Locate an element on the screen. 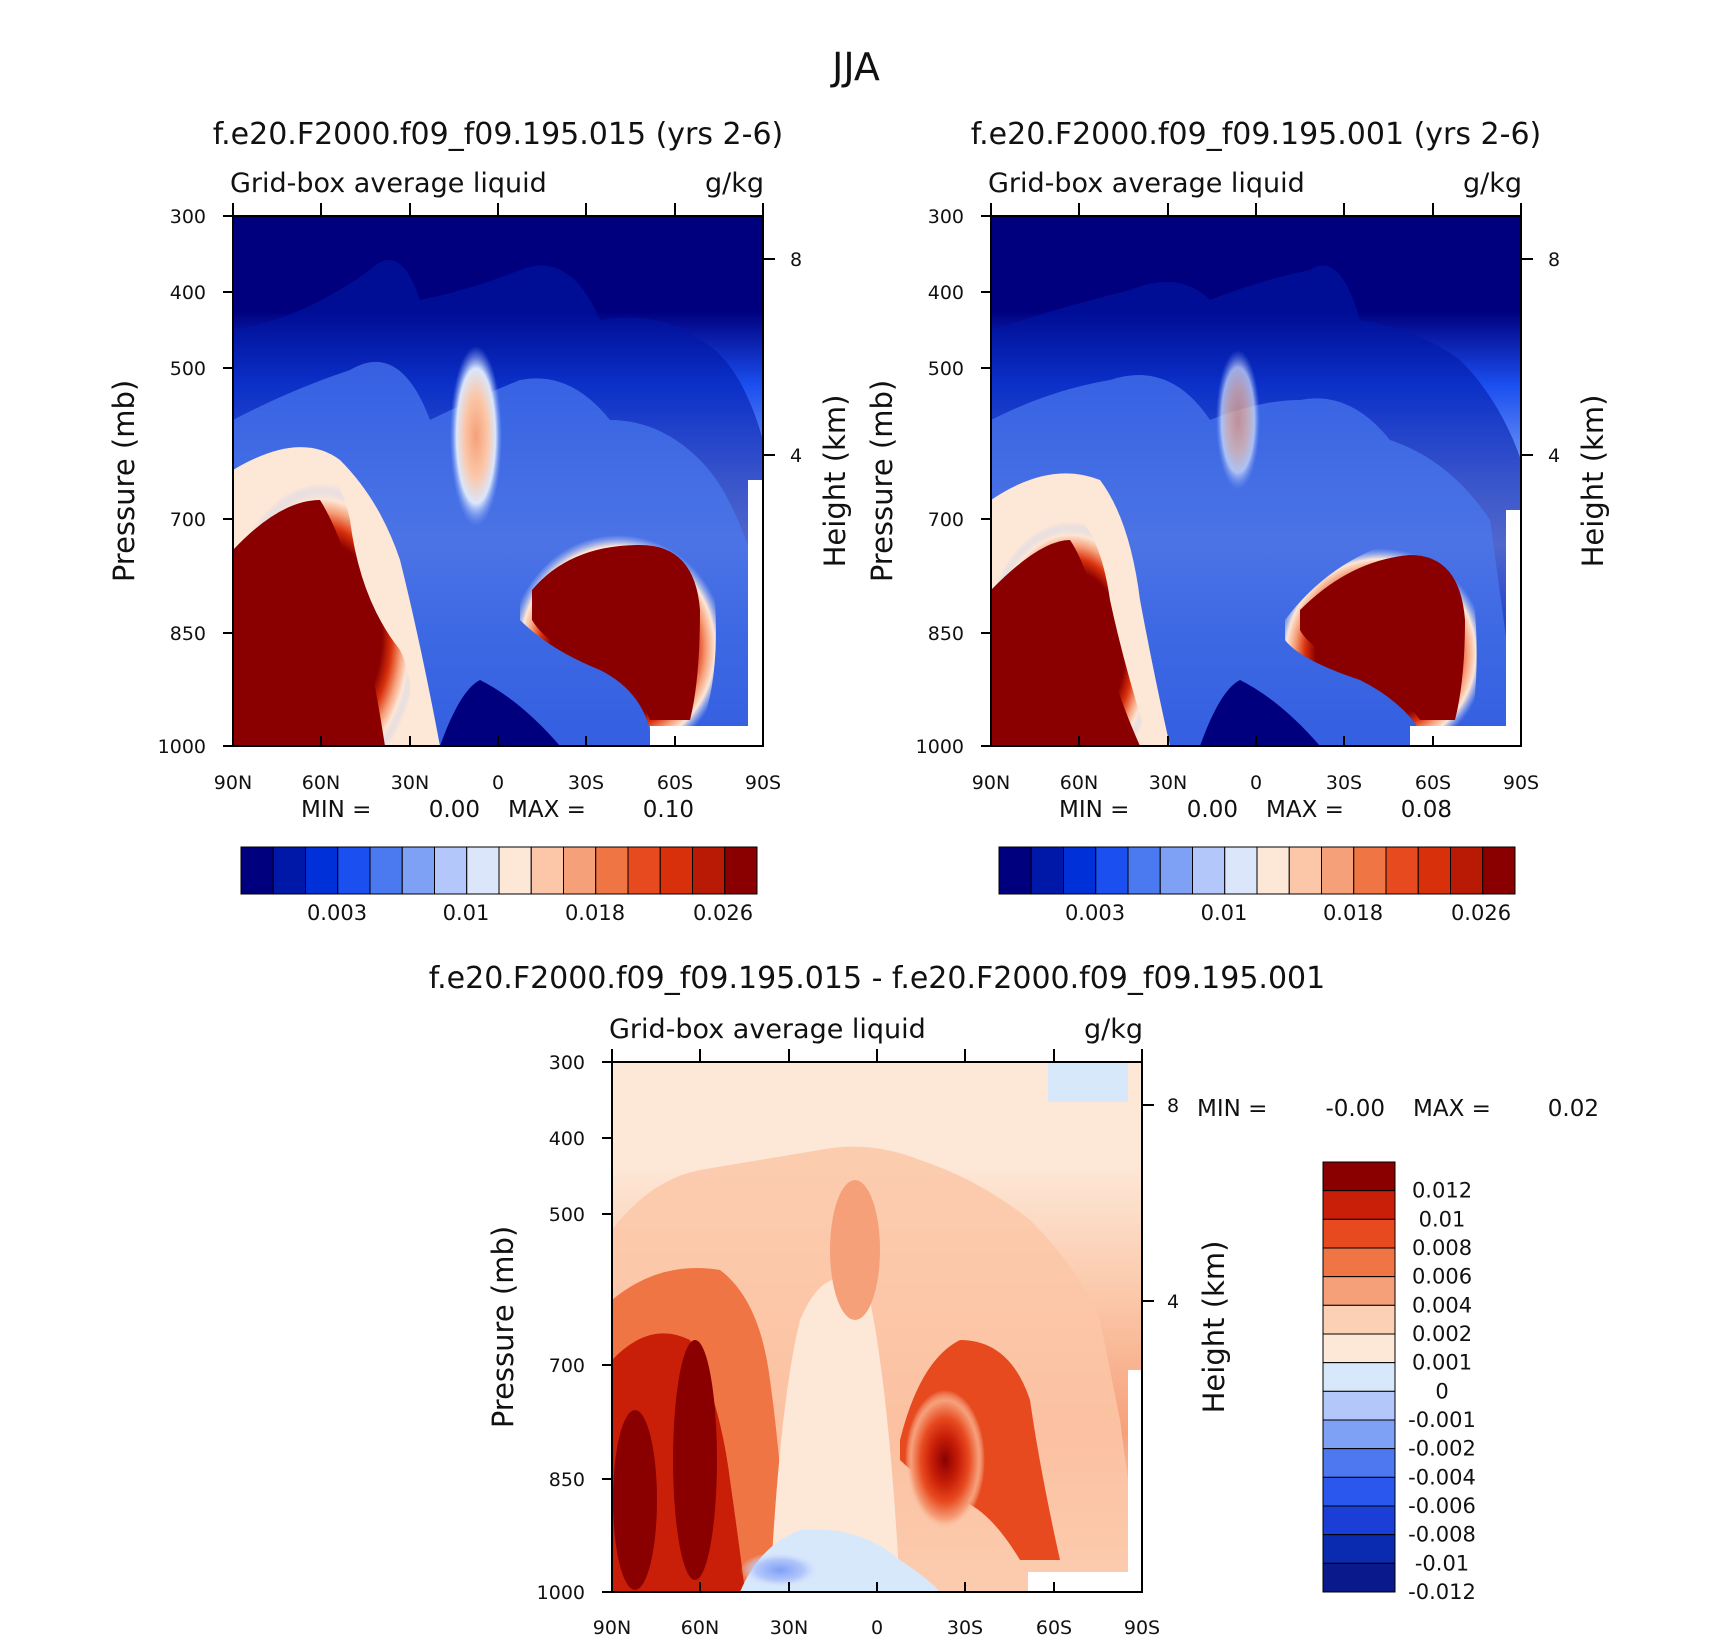 This screenshot has width=1710, height=1636. panel-c-missing-edge is located at coordinates (1135, 1481).